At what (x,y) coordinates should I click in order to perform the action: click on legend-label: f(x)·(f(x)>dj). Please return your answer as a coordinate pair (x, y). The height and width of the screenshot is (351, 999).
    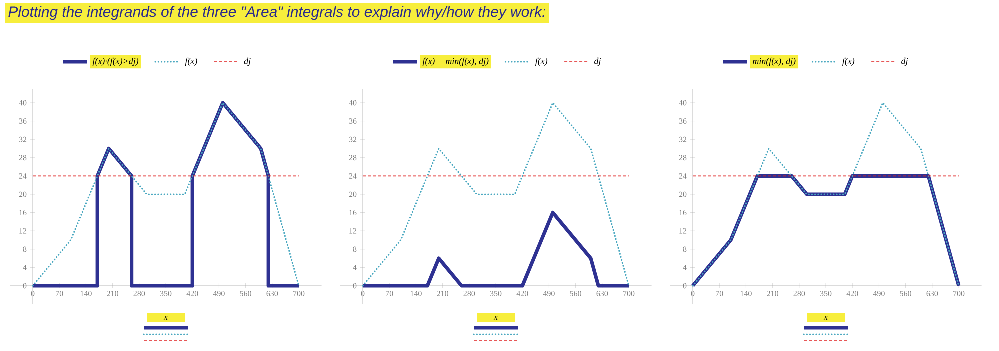
    Looking at the image, I should click on (115, 62).